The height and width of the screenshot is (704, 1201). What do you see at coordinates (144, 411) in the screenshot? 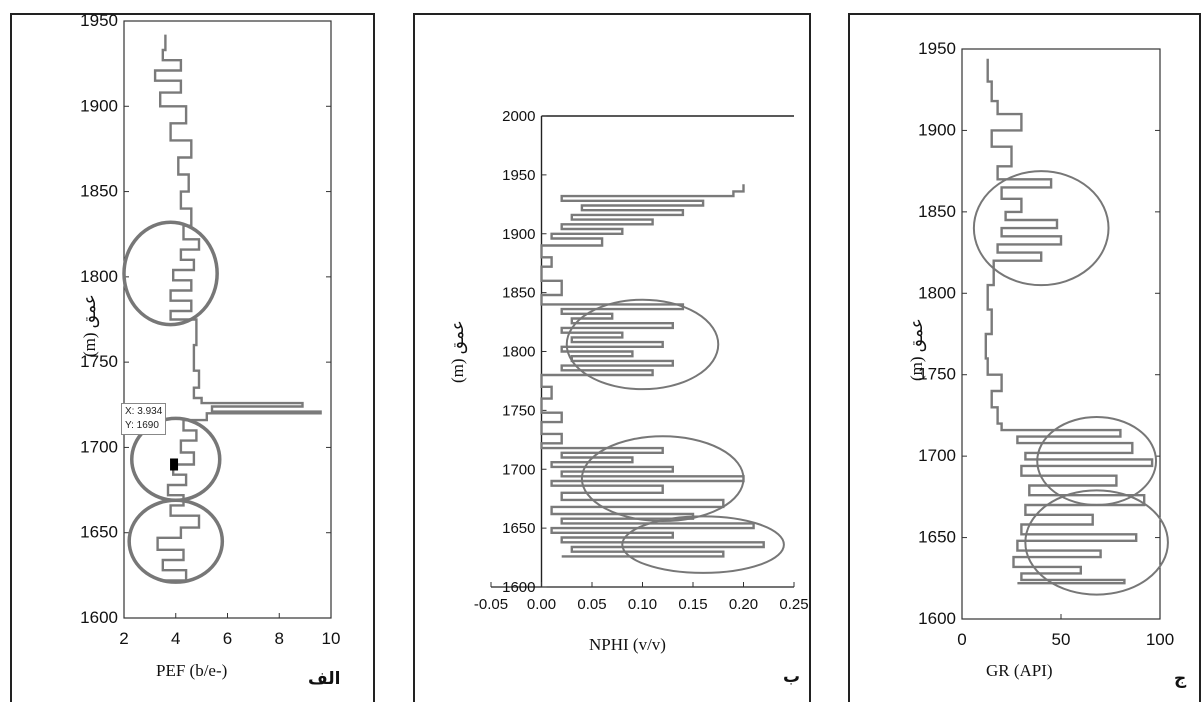
I see `data-tip-x: X: 3.934` at bounding box center [144, 411].